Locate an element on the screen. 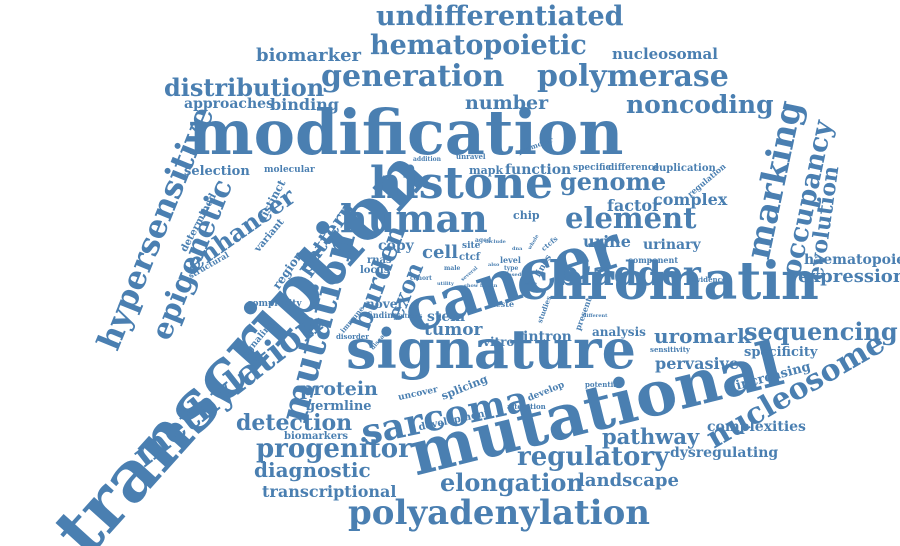  word-include: include is located at coordinates (495, 242).